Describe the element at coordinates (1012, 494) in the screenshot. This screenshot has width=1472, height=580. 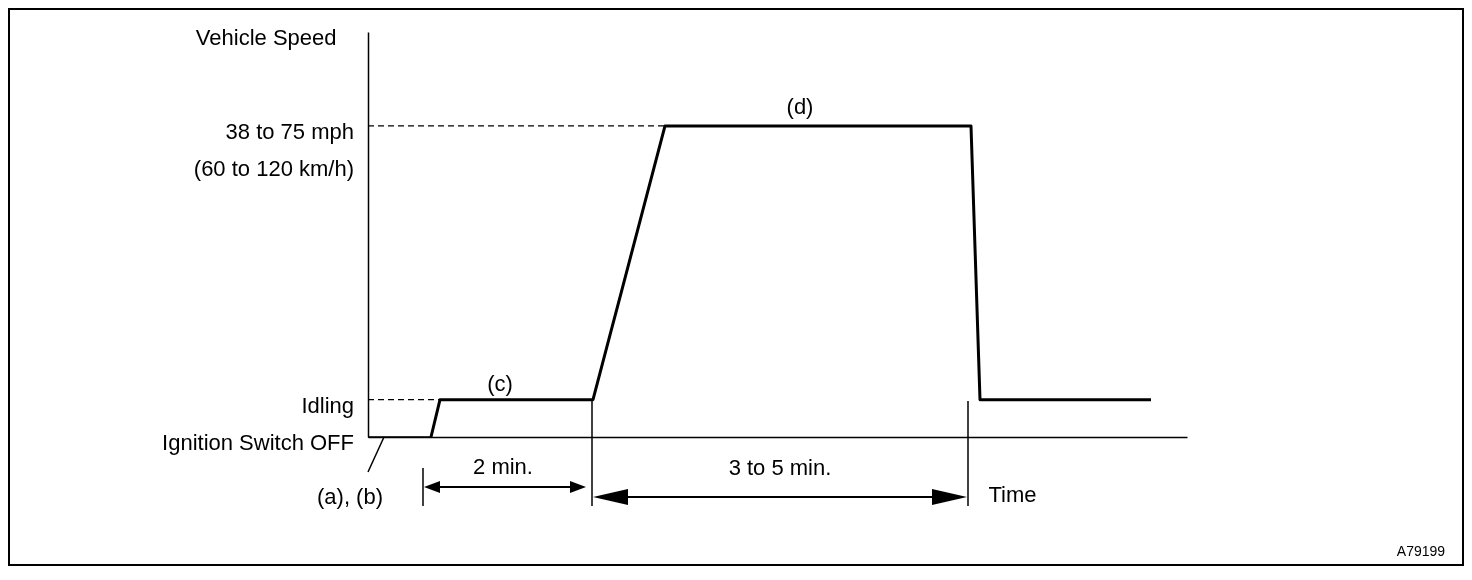
I see `x-axis-title: Time` at that location.